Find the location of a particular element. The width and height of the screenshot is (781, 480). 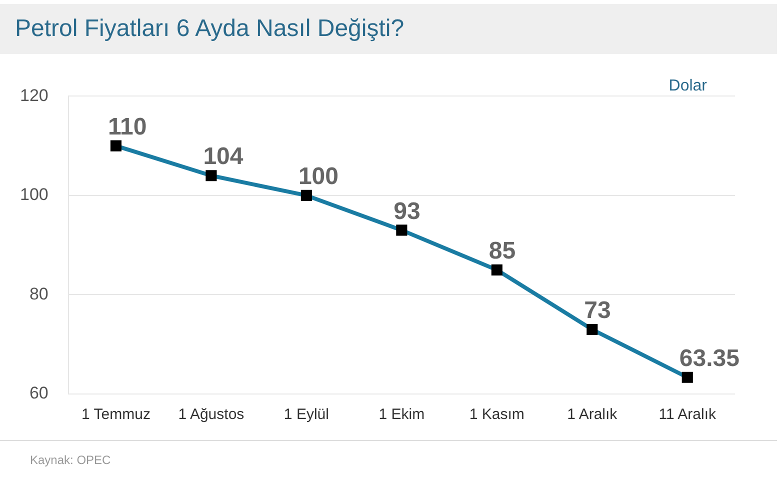

chart-title: Petrol Fiyatları 6 Ayda Nasıl Değişti? is located at coordinates (209, 29).